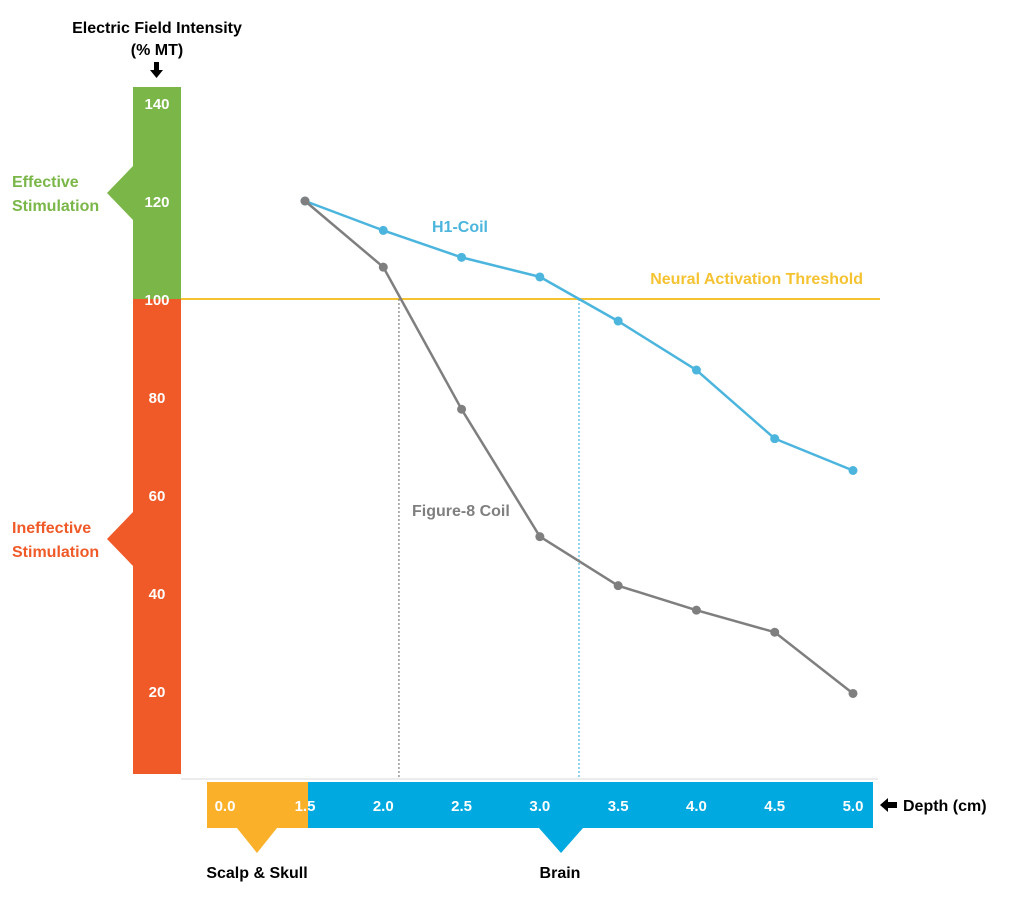 The image size is (1024, 911). I want to click on scalp-region-bar, so click(257, 805).